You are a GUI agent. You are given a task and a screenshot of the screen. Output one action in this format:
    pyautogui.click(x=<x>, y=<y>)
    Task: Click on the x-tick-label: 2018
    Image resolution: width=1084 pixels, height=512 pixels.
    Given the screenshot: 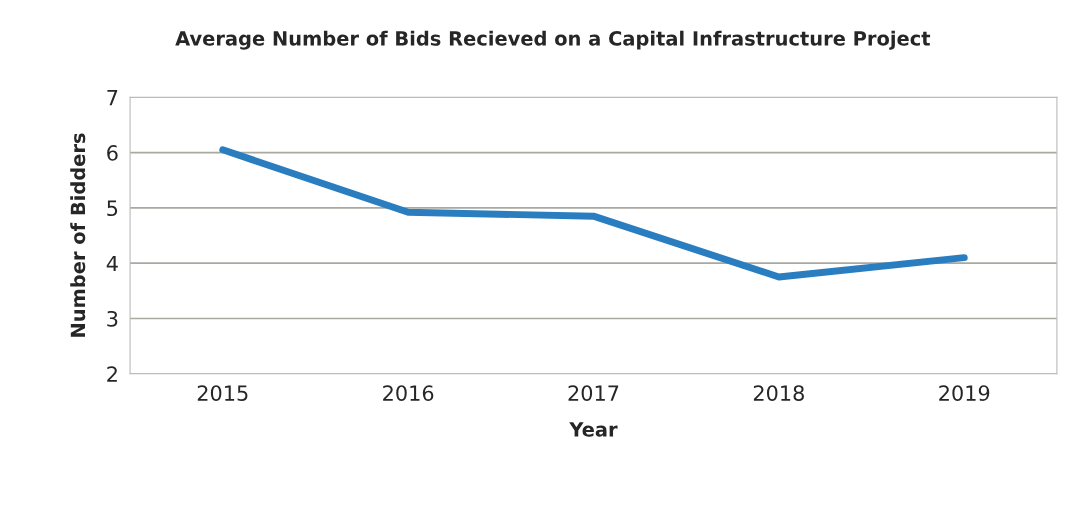 What is the action you would take?
    pyautogui.click(x=778, y=393)
    